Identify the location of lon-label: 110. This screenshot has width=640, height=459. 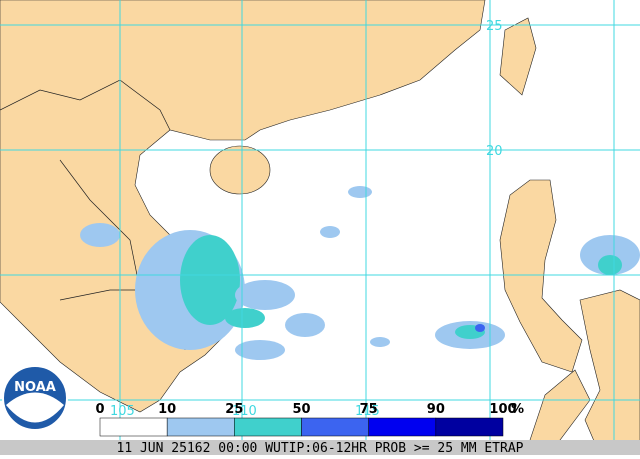
(244, 411).